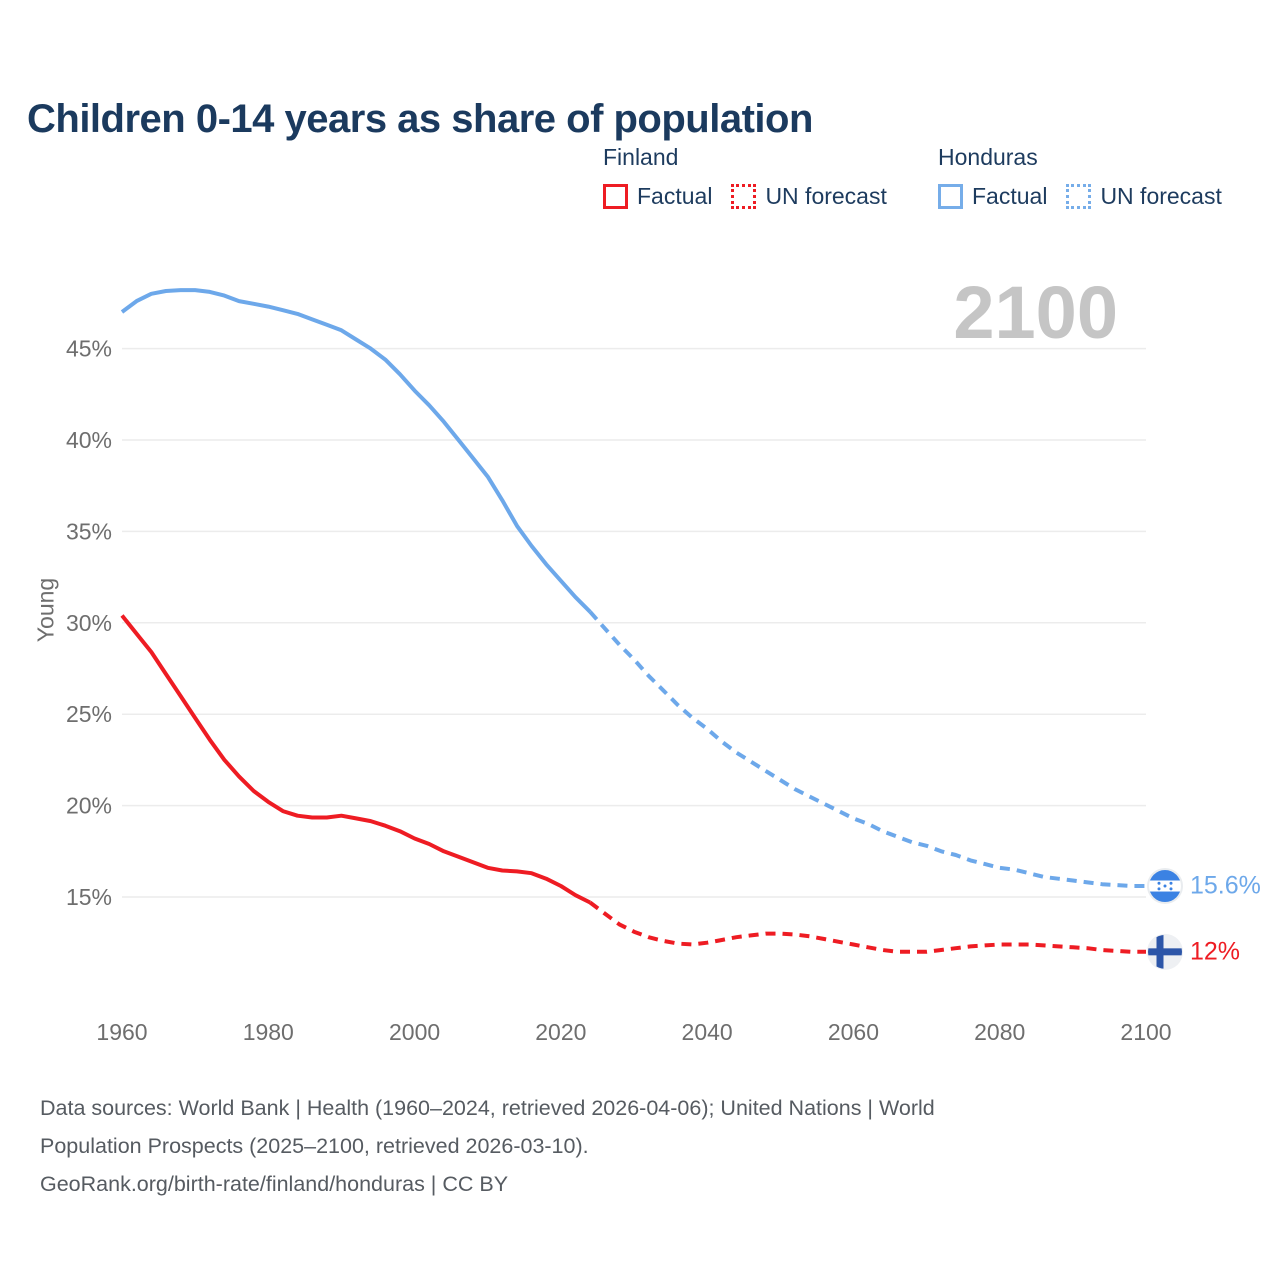 This screenshot has width=1280, height=1280. Describe the element at coordinates (45, 610) in the screenshot. I see `y-axis-title: Young` at that location.